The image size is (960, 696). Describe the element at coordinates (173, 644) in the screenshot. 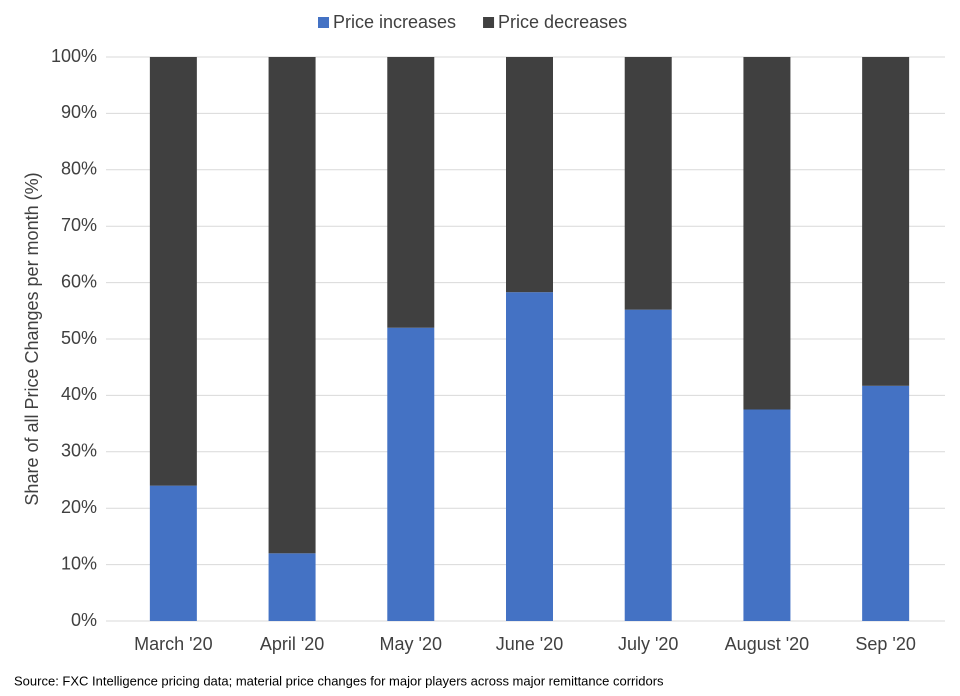

I see `x-tick-label: March '20` at that location.